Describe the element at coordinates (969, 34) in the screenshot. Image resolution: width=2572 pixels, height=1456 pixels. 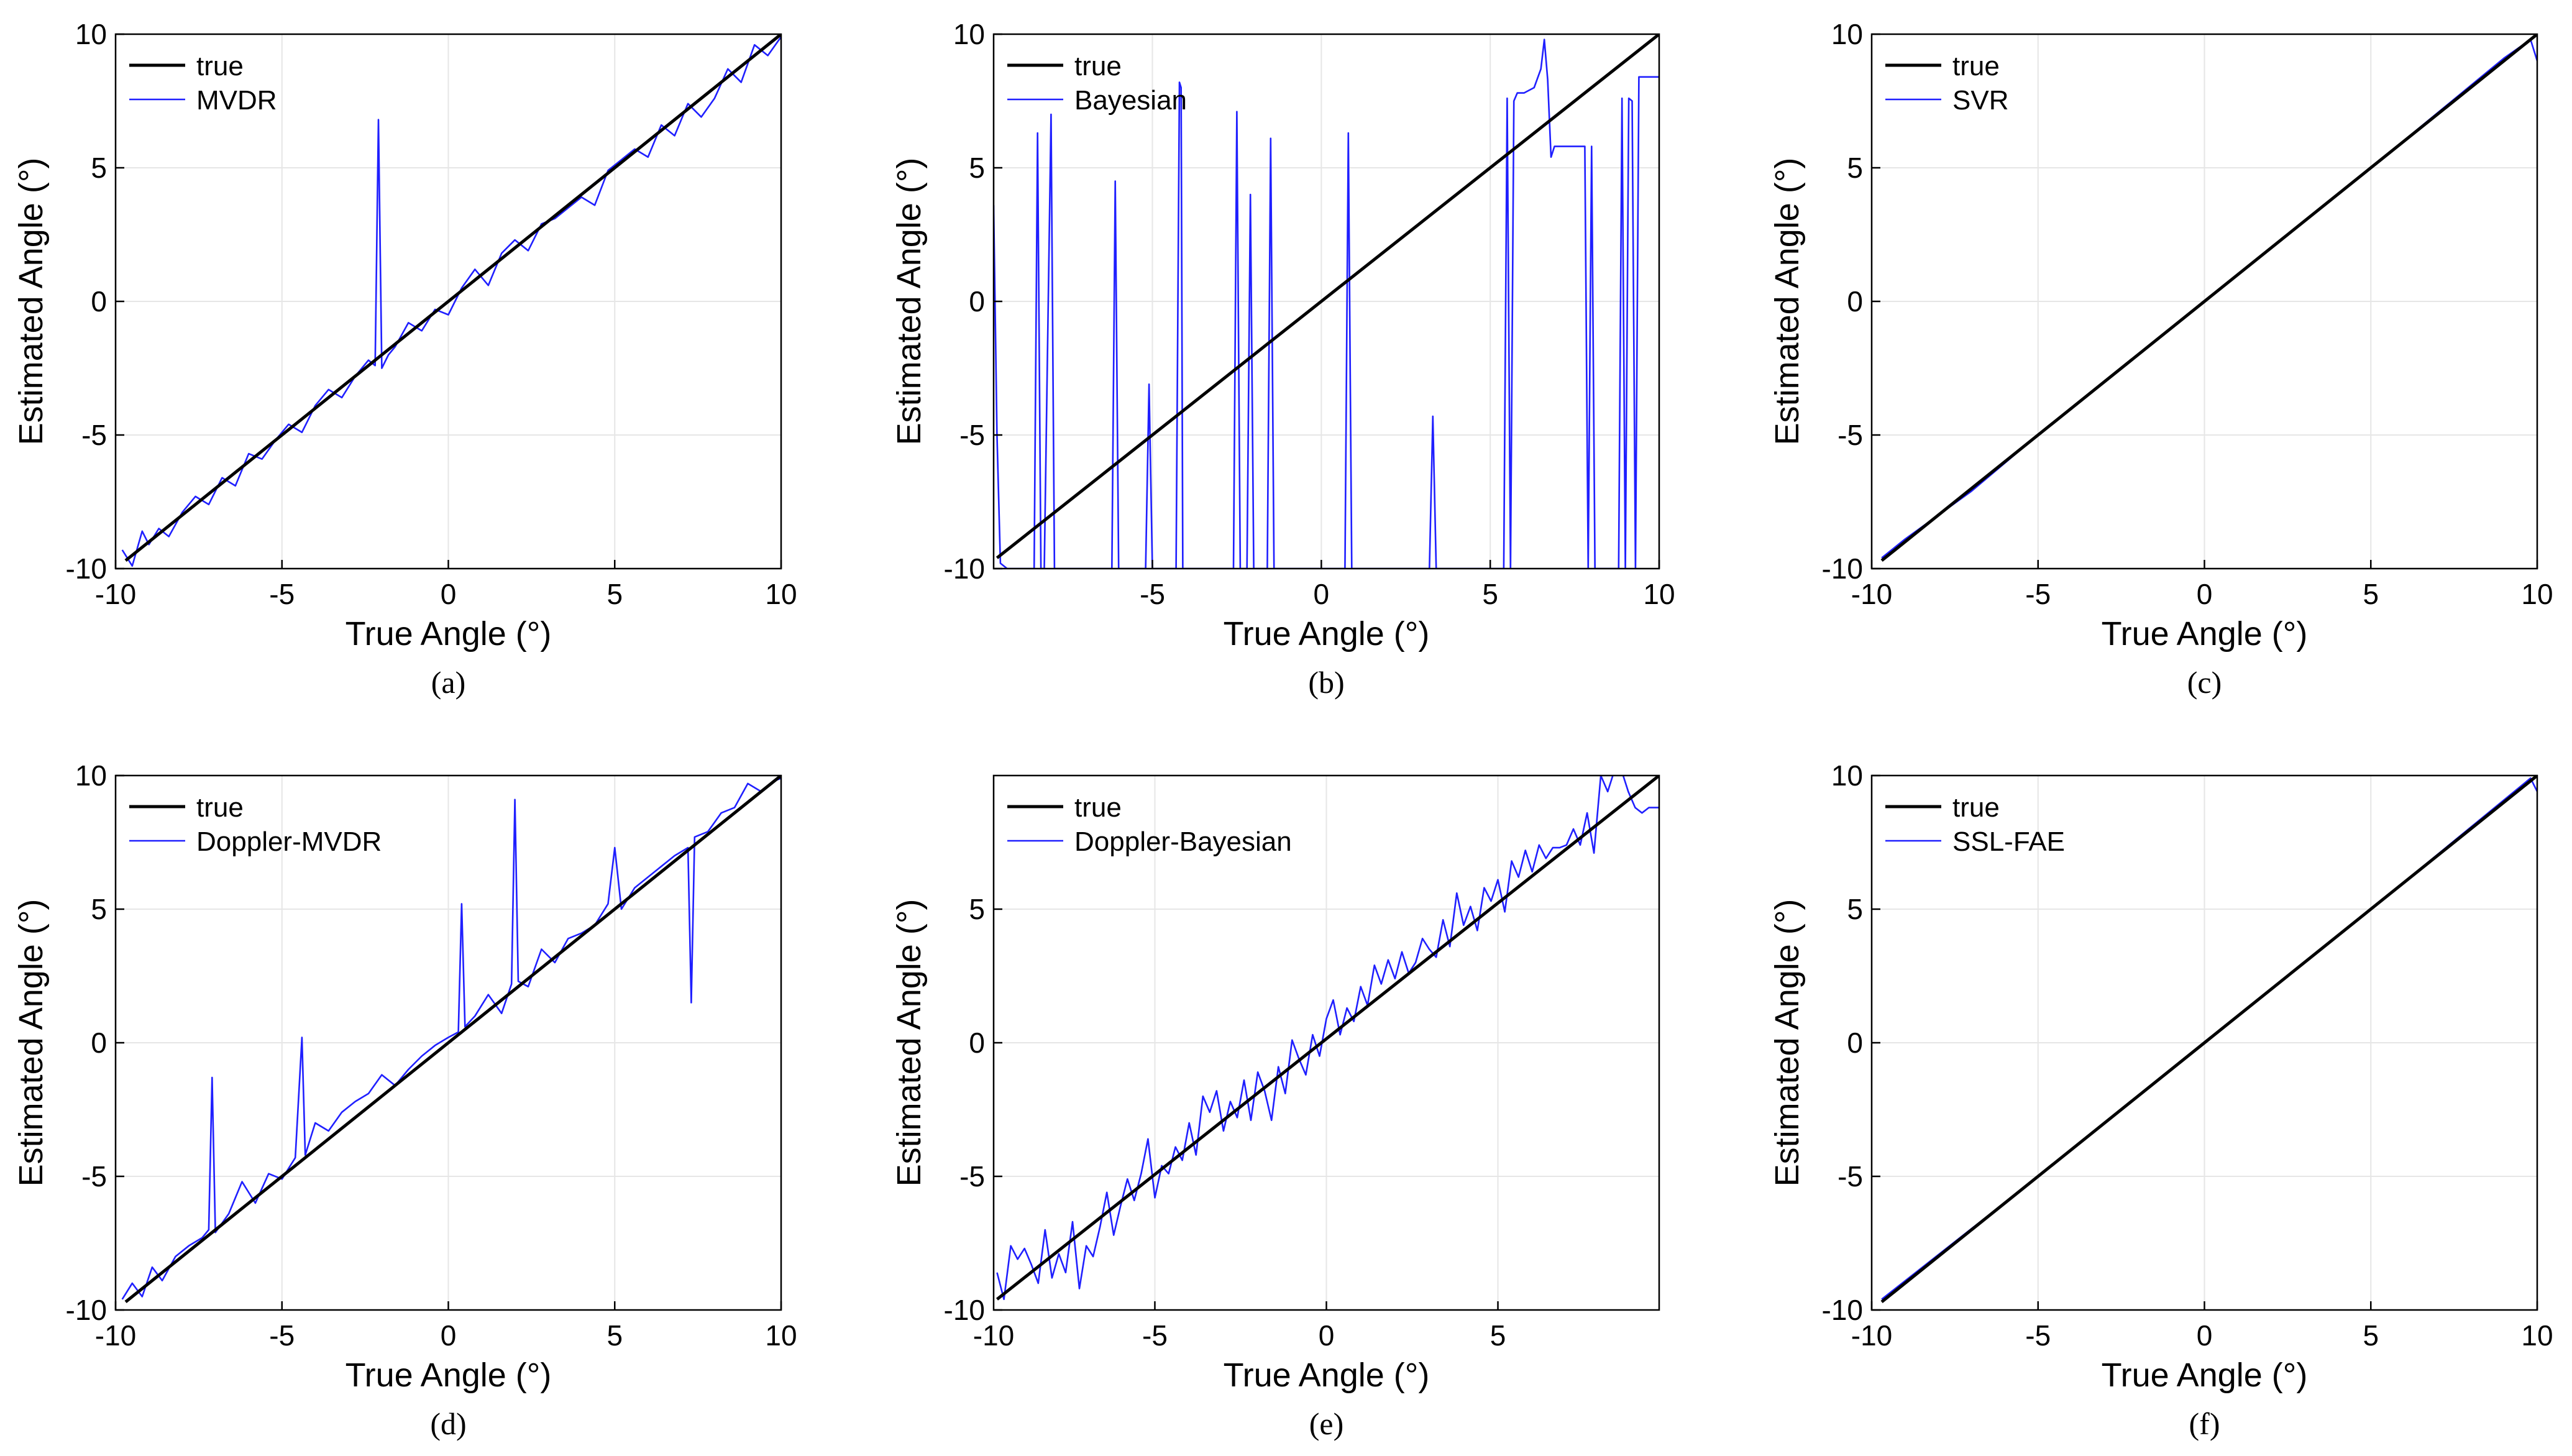
I see `y-tick-label-b-4: 10` at that location.